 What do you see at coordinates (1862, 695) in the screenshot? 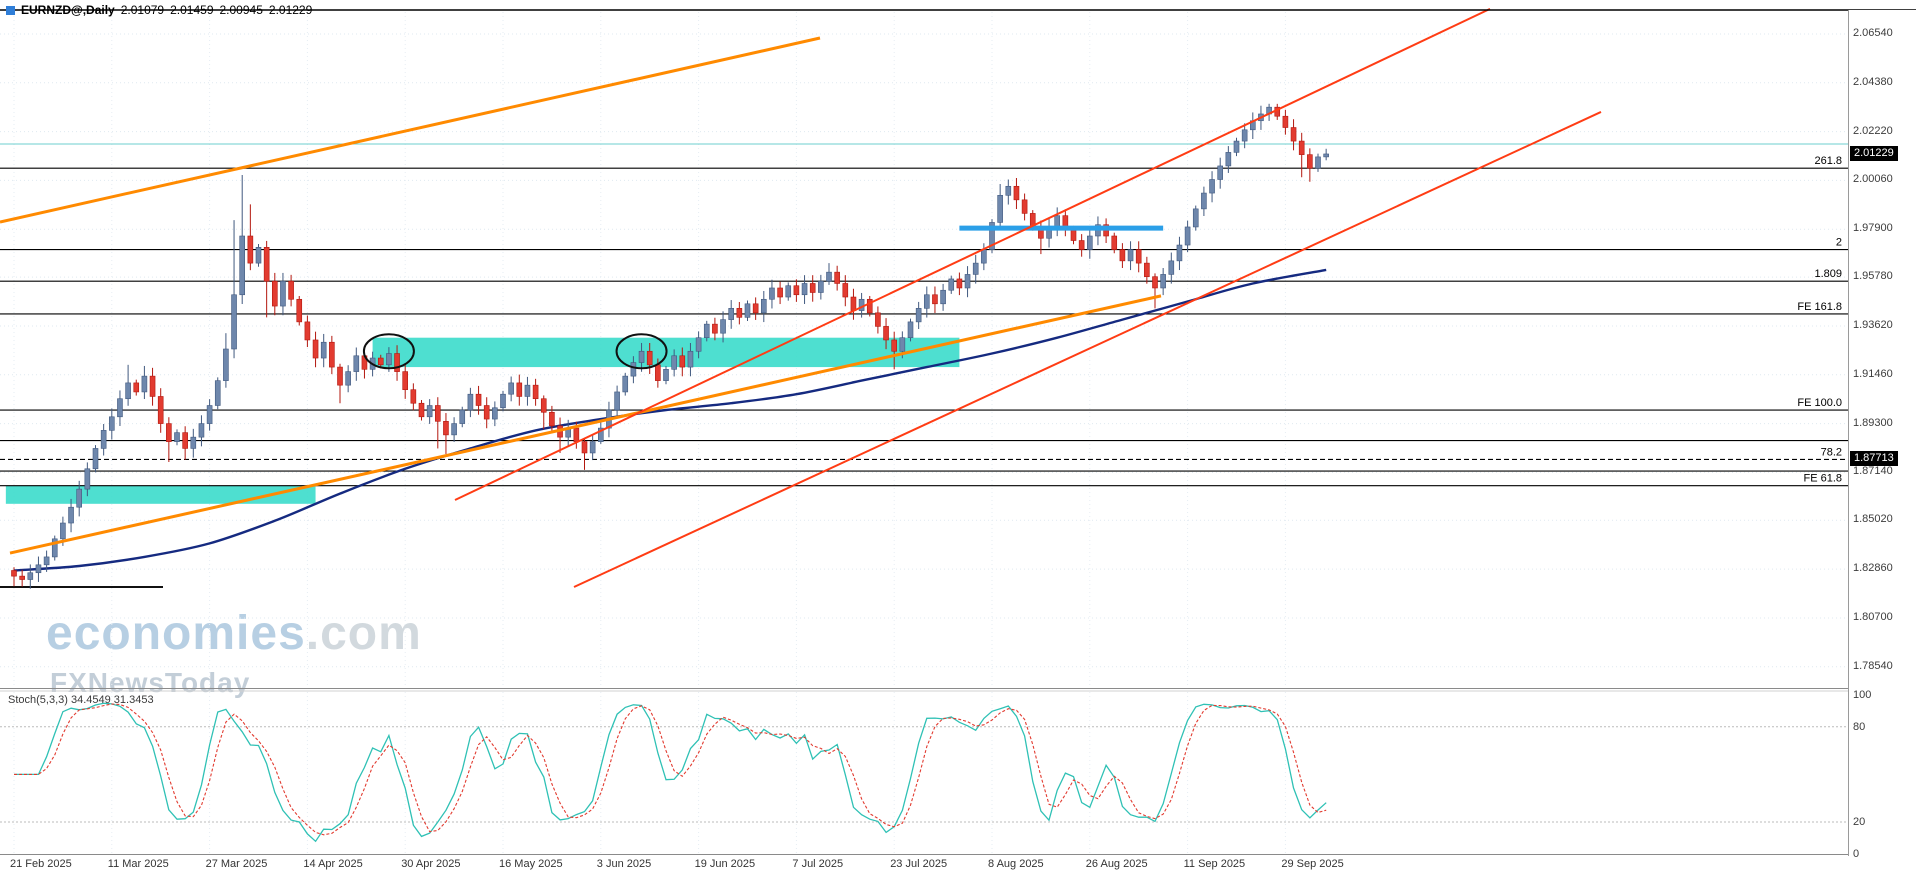
I see `stoch-axis-label: 100` at bounding box center [1862, 695].